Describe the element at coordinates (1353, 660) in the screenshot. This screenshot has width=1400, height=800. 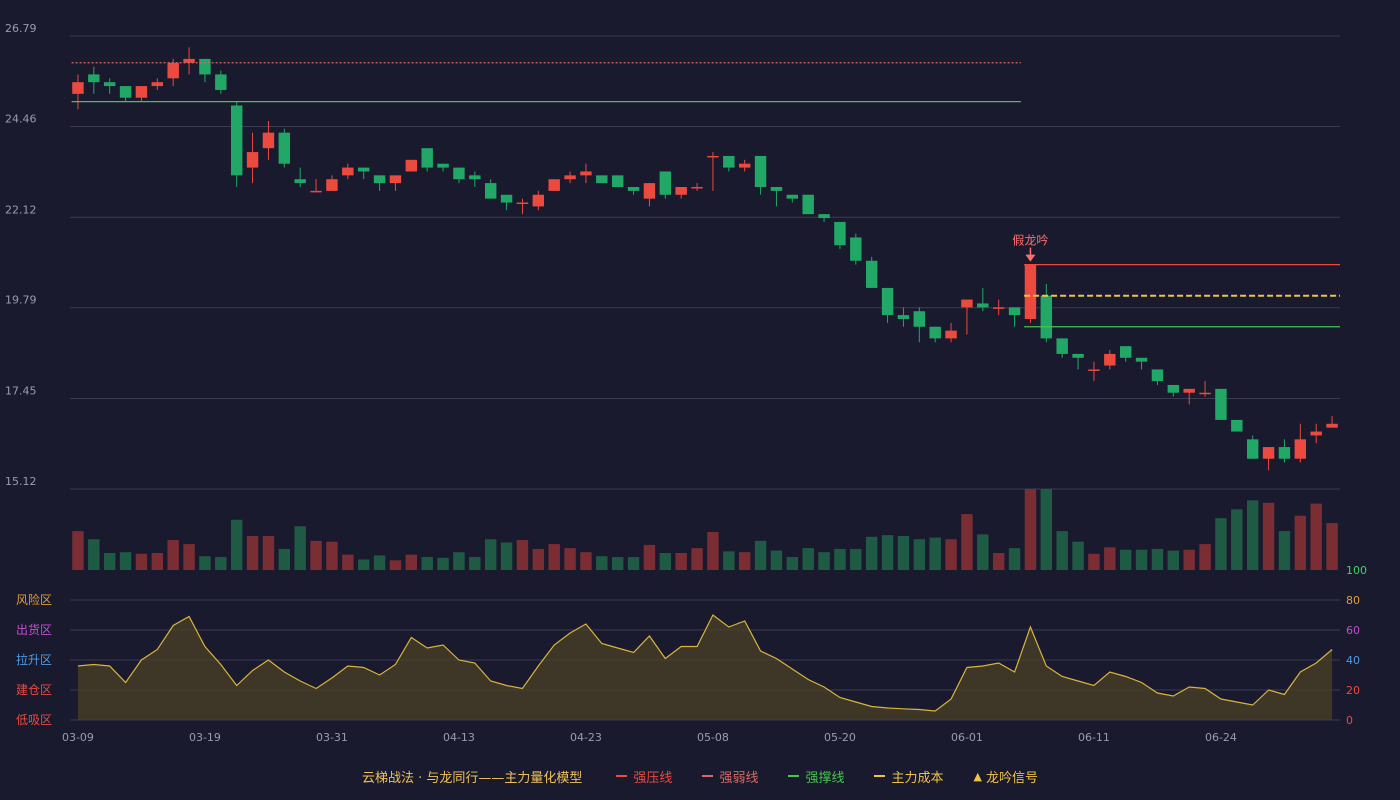
I see `indicator-tick-label: 40` at that location.